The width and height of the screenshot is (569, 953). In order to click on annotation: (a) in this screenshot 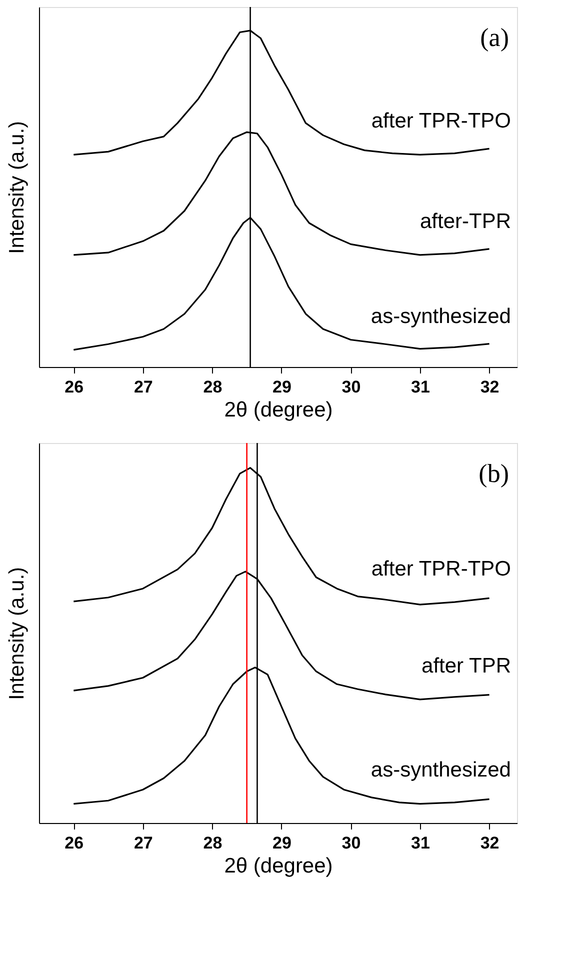, I will do `click(494, 37)`.